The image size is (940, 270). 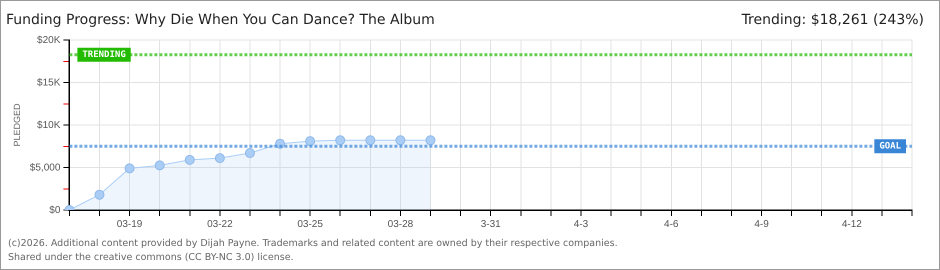 What do you see at coordinates (49, 82) in the screenshot?
I see `y-tick-label: $15K` at bounding box center [49, 82].